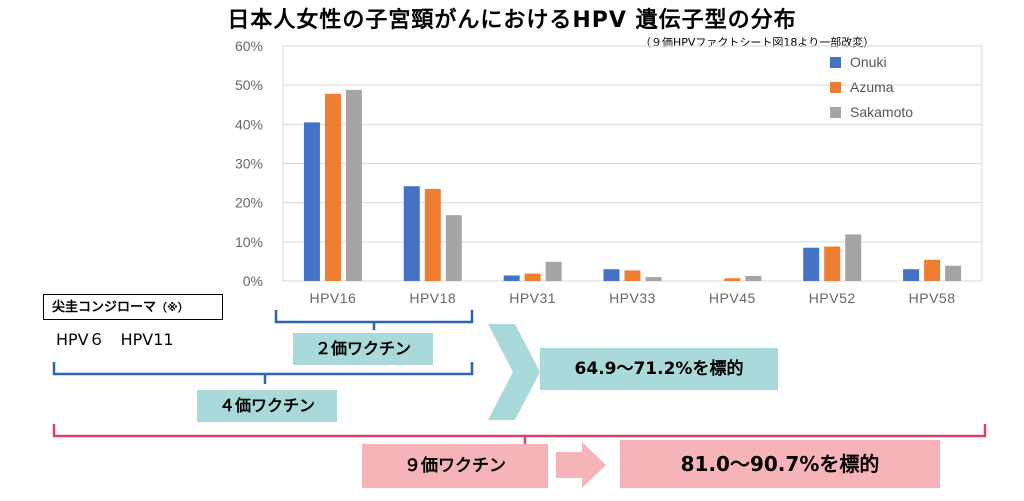 The height and width of the screenshot is (501, 1024). Describe the element at coordinates (932, 298) in the screenshot. I see `x-category-label: HPV58` at that location.